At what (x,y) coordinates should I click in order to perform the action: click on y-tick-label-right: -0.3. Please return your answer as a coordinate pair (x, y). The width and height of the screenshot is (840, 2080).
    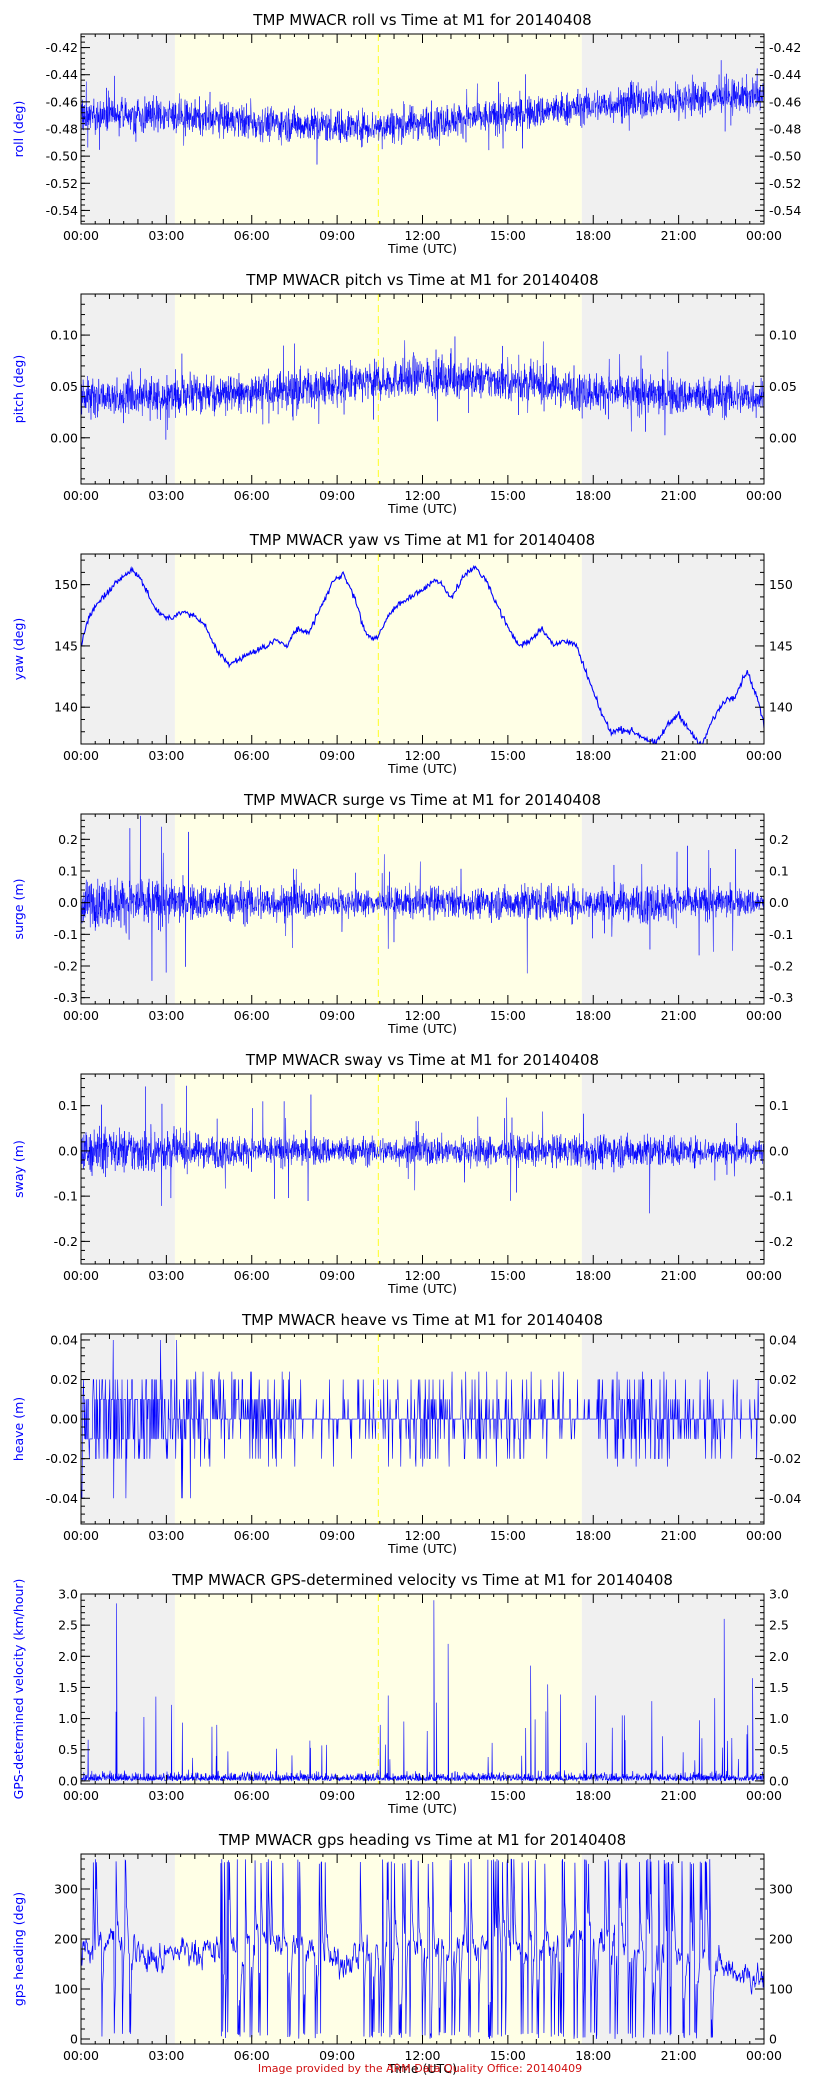
    Looking at the image, I should click on (781, 997).